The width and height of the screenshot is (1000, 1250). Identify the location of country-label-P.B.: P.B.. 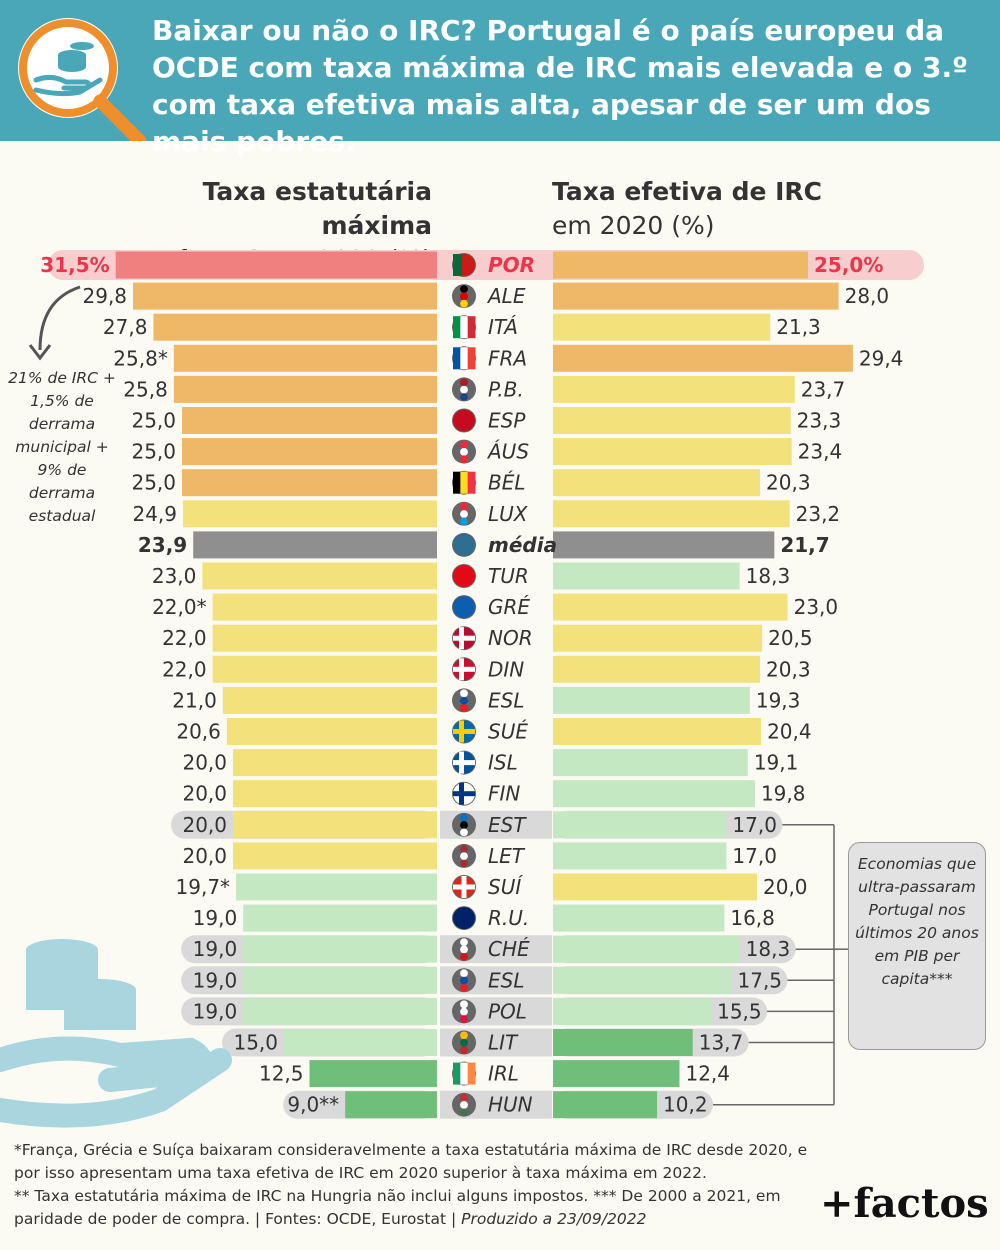
(506, 389).